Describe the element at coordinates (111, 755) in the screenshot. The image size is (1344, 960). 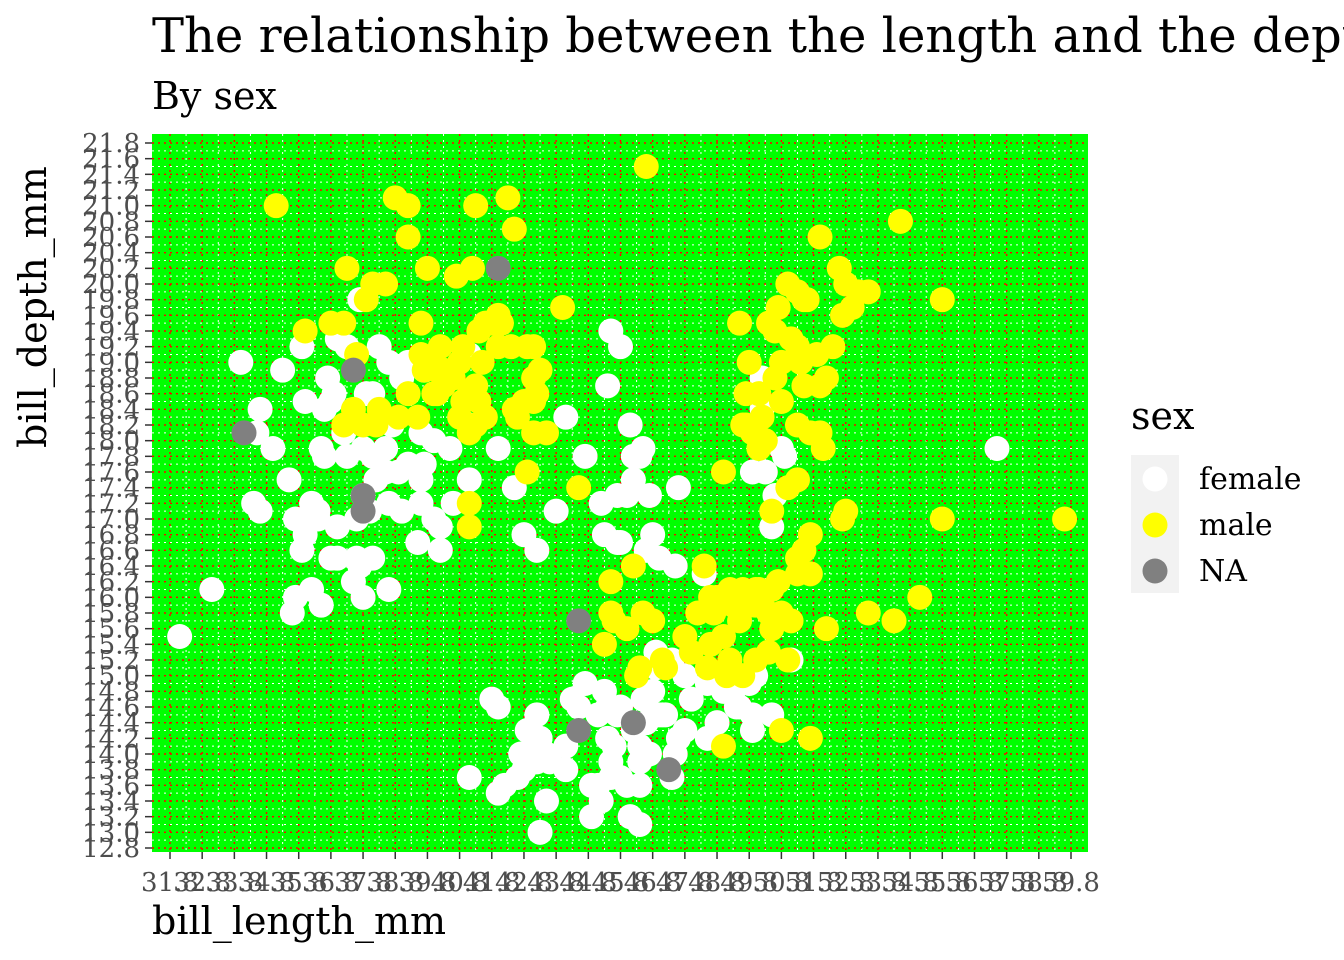
I see `y-tick-label: 14.0` at that location.